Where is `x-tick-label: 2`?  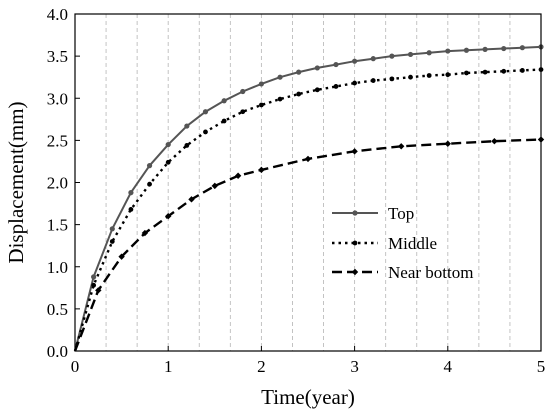
x-tick-label: 2 is located at coordinates (261, 366).